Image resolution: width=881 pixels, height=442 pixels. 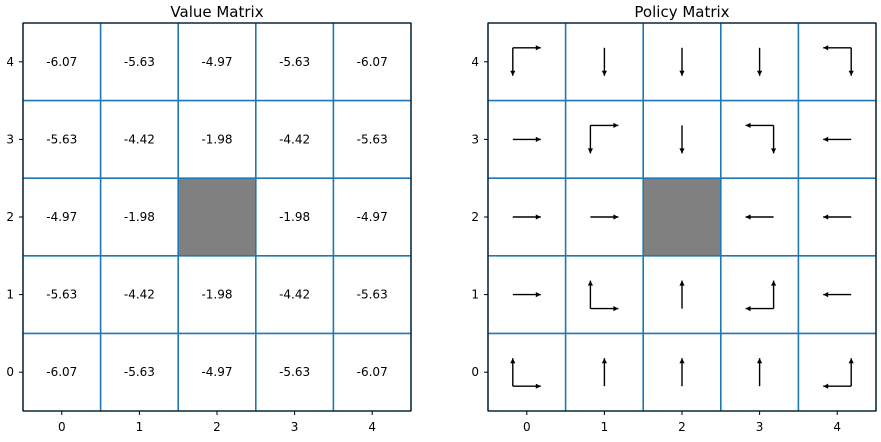 I want to click on chart-title: Value Matrix, so click(x=216, y=12).